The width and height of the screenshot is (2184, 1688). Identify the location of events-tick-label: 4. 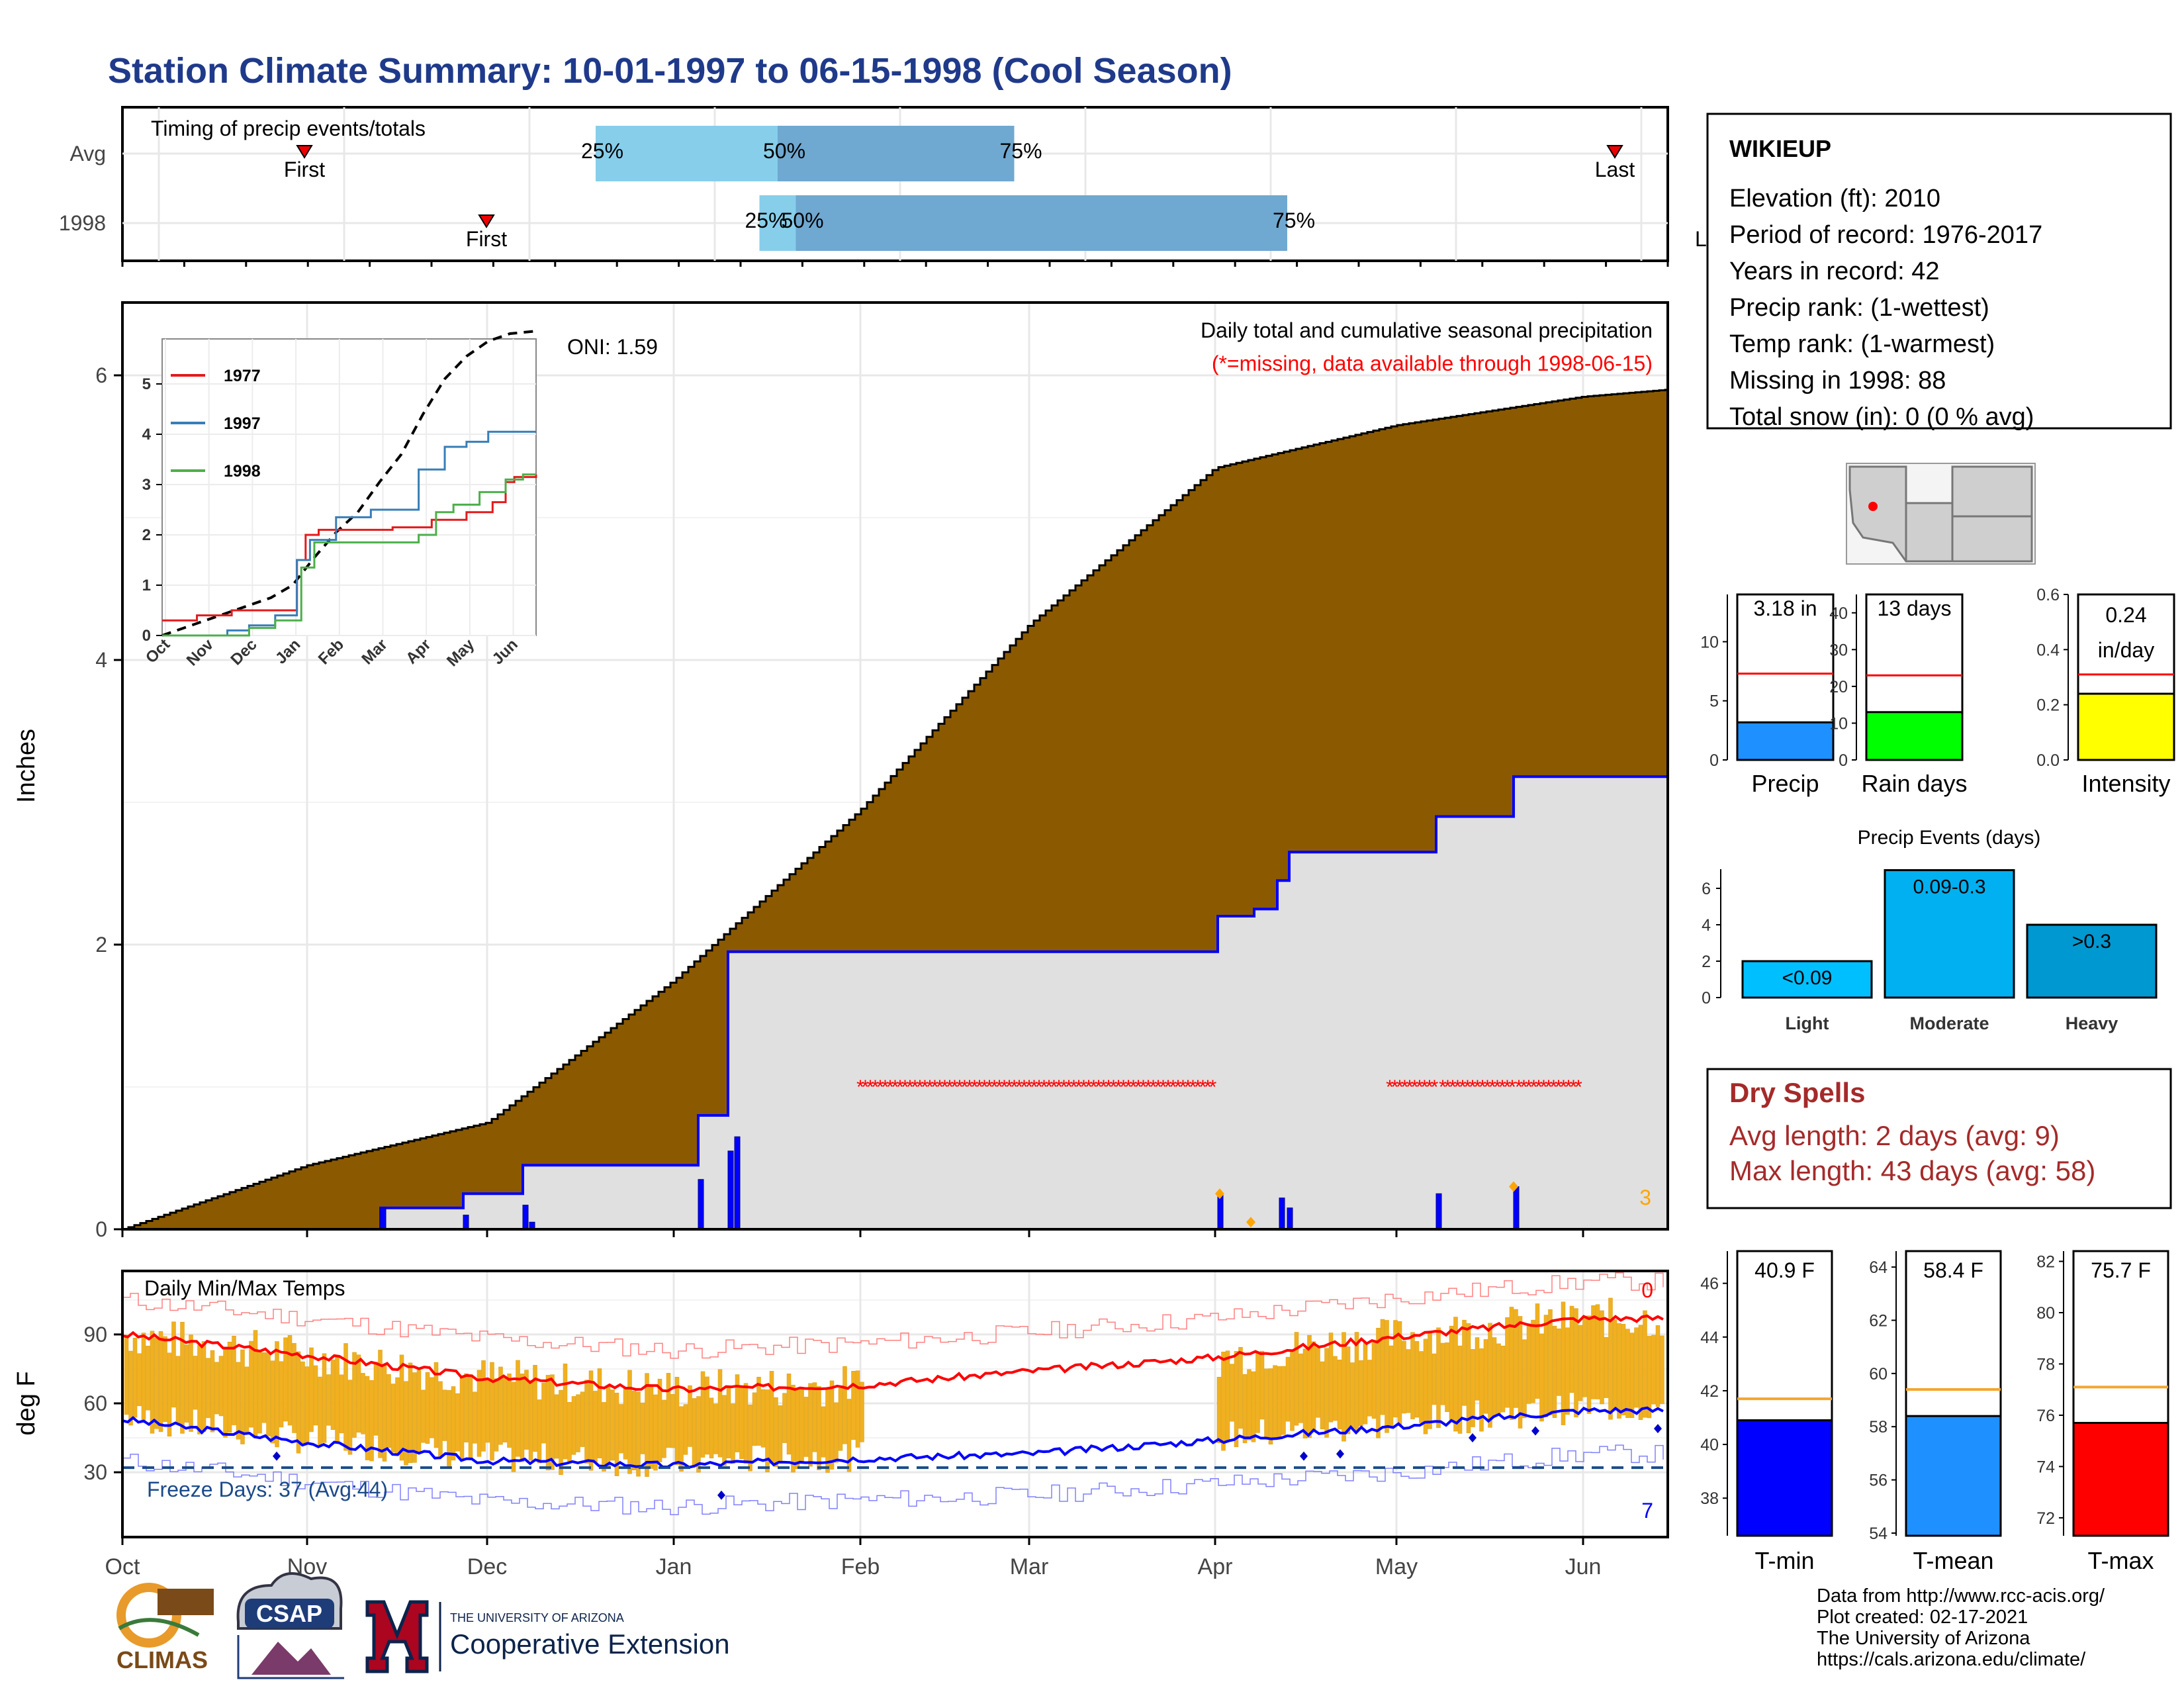
(1706, 925).